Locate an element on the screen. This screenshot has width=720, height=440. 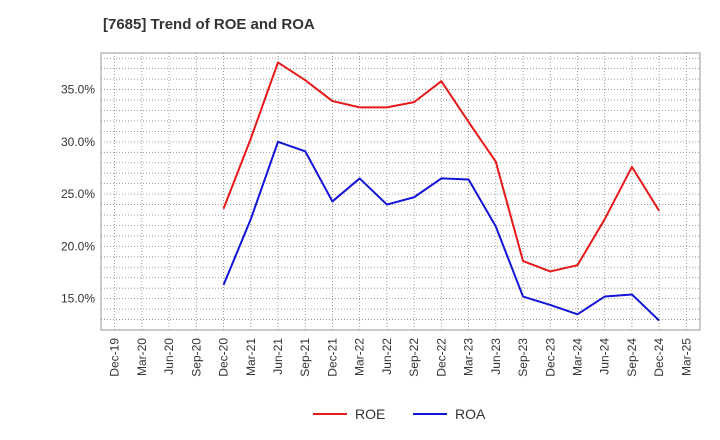
x-tick-label: Jun-21 is located at coordinates (278, 356).